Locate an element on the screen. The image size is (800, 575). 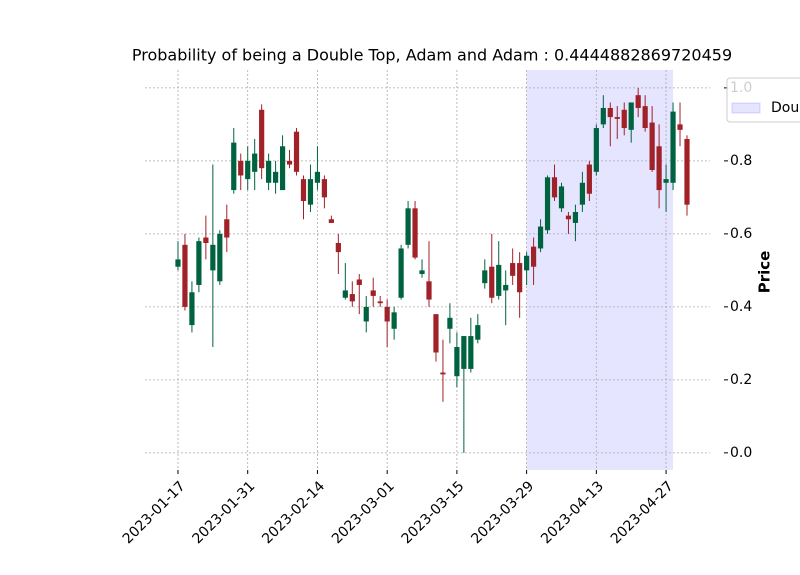
y-axis-label: Price is located at coordinates (765, 272).